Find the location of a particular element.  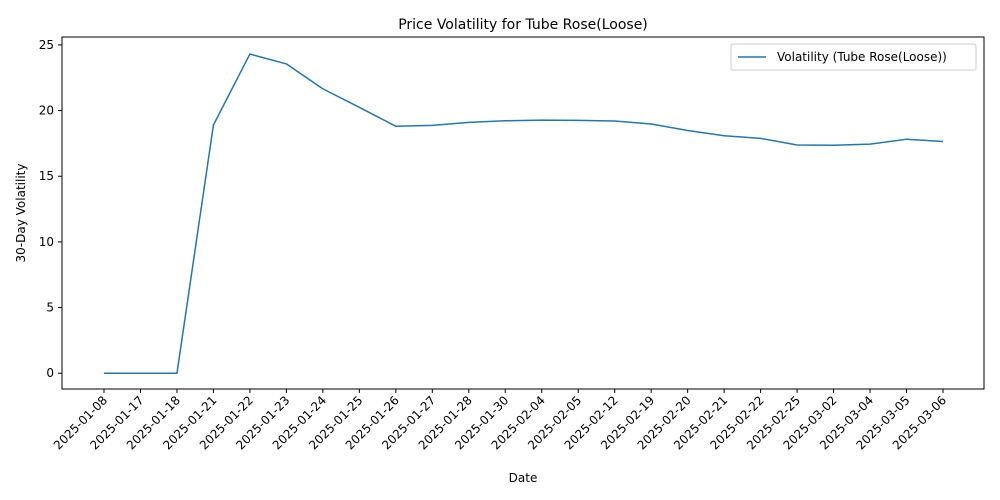

legend-box is located at coordinates (853, 57).